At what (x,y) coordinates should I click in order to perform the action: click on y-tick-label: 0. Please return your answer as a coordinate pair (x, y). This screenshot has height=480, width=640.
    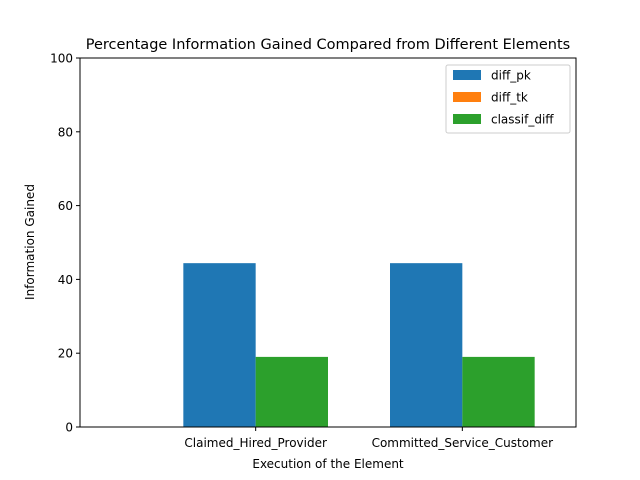
    Looking at the image, I should click on (69, 428).